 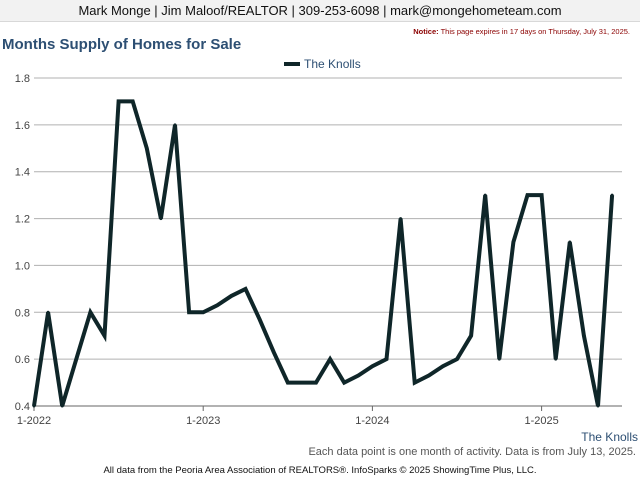 I want to click on legend-swatch, so click(x=292, y=64).